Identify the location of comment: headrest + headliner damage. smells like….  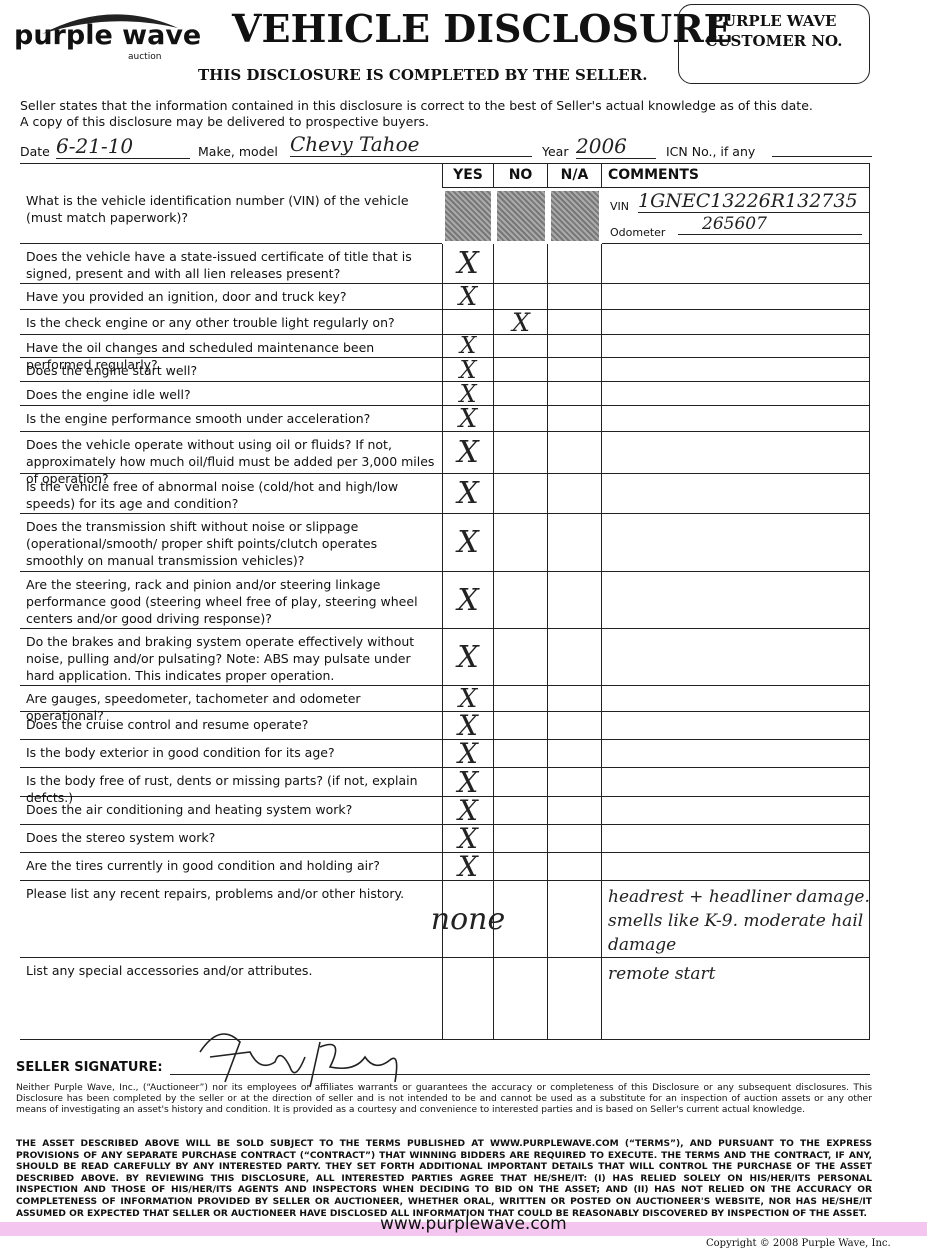
(739, 921).